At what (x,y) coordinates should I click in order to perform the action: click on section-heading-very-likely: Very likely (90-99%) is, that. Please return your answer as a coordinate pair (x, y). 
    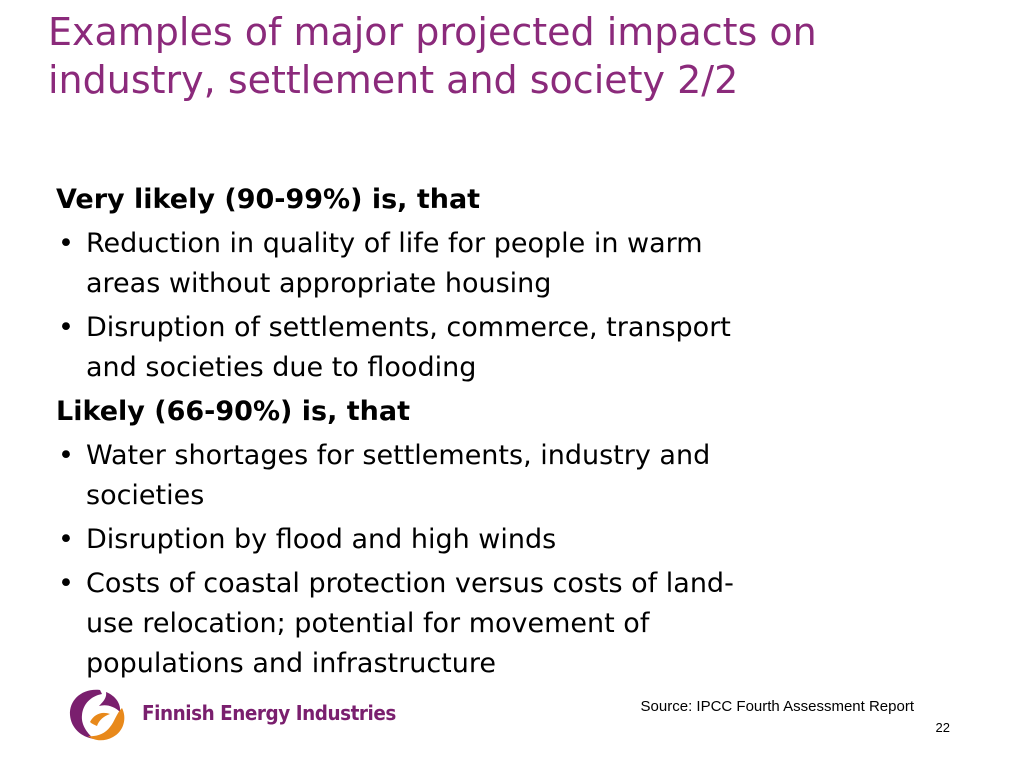
    Looking at the image, I should click on (268, 199).